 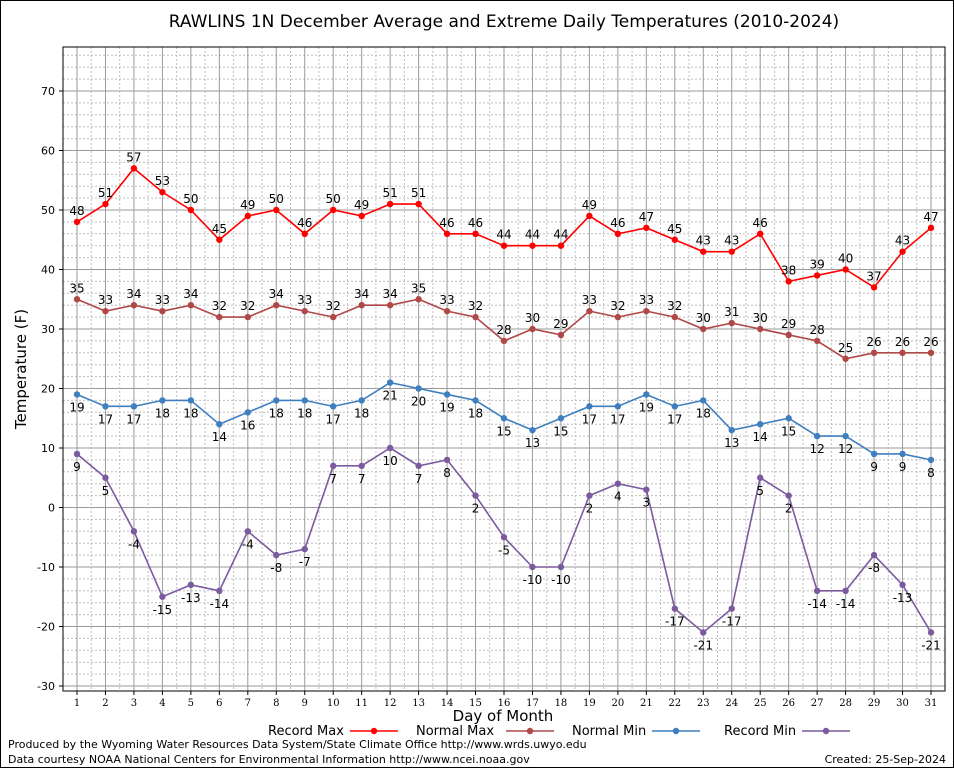 What do you see at coordinates (305, 562) in the screenshot?
I see `data-label-record-min: -7` at bounding box center [305, 562].